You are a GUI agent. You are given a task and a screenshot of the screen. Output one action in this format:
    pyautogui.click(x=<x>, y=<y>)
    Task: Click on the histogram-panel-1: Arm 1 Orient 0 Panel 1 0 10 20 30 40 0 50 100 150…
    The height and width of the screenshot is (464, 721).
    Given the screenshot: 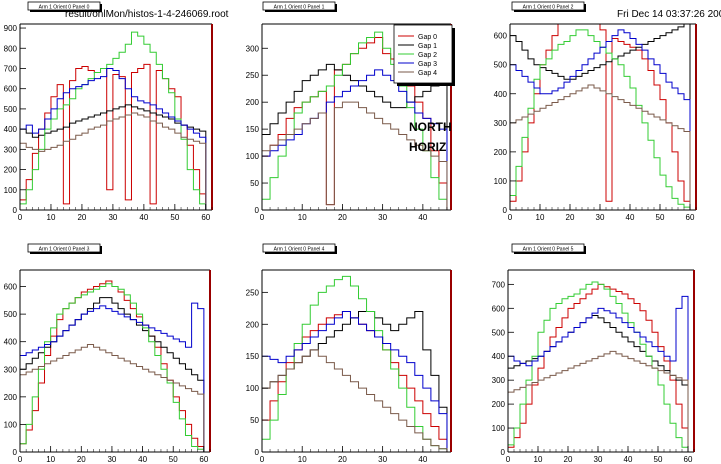 What is the action you would take?
    pyautogui.click(x=349, y=111)
    